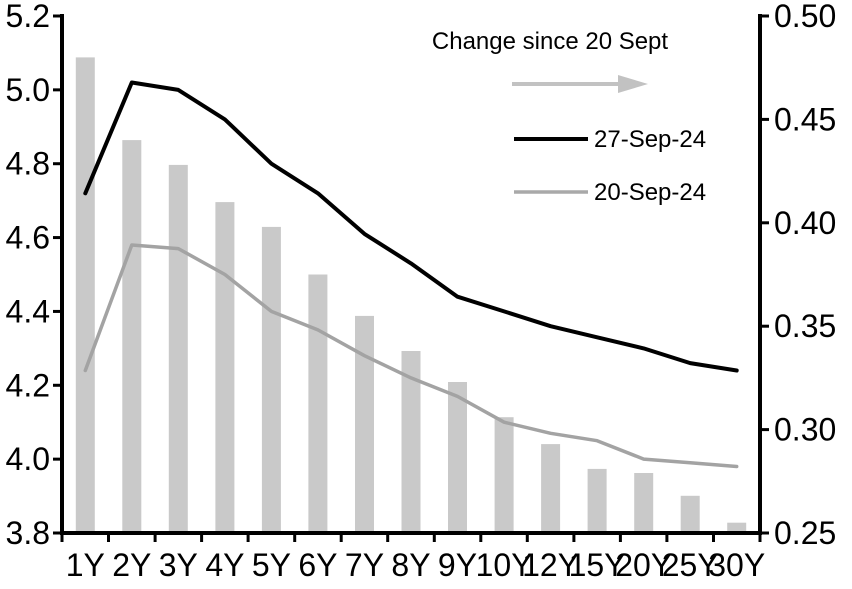  I want to click on bar-6Y, so click(318, 403).